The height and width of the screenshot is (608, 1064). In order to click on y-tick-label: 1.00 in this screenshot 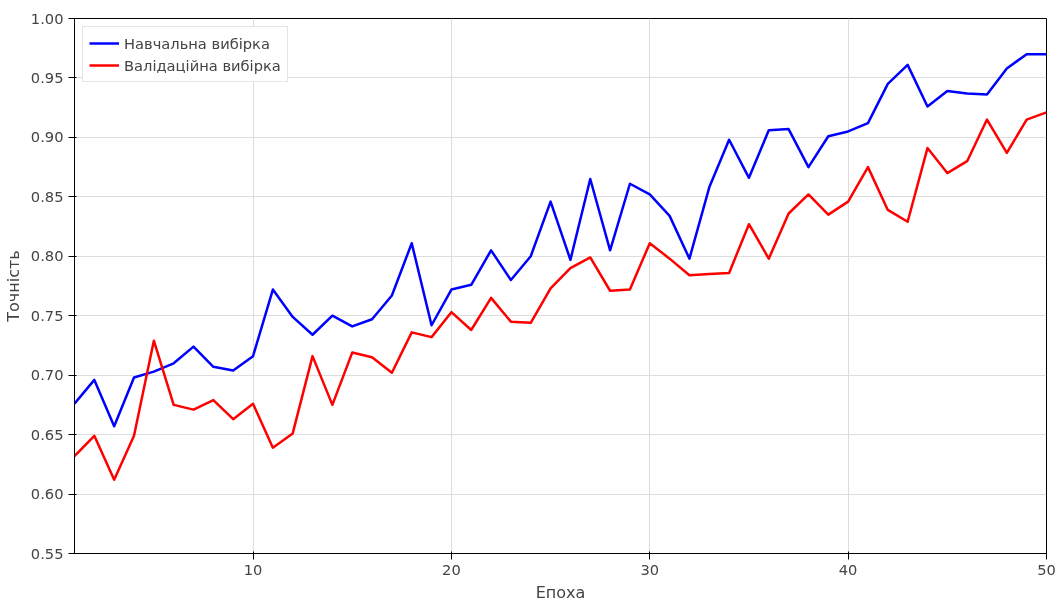, I will do `click(47, 18)`.